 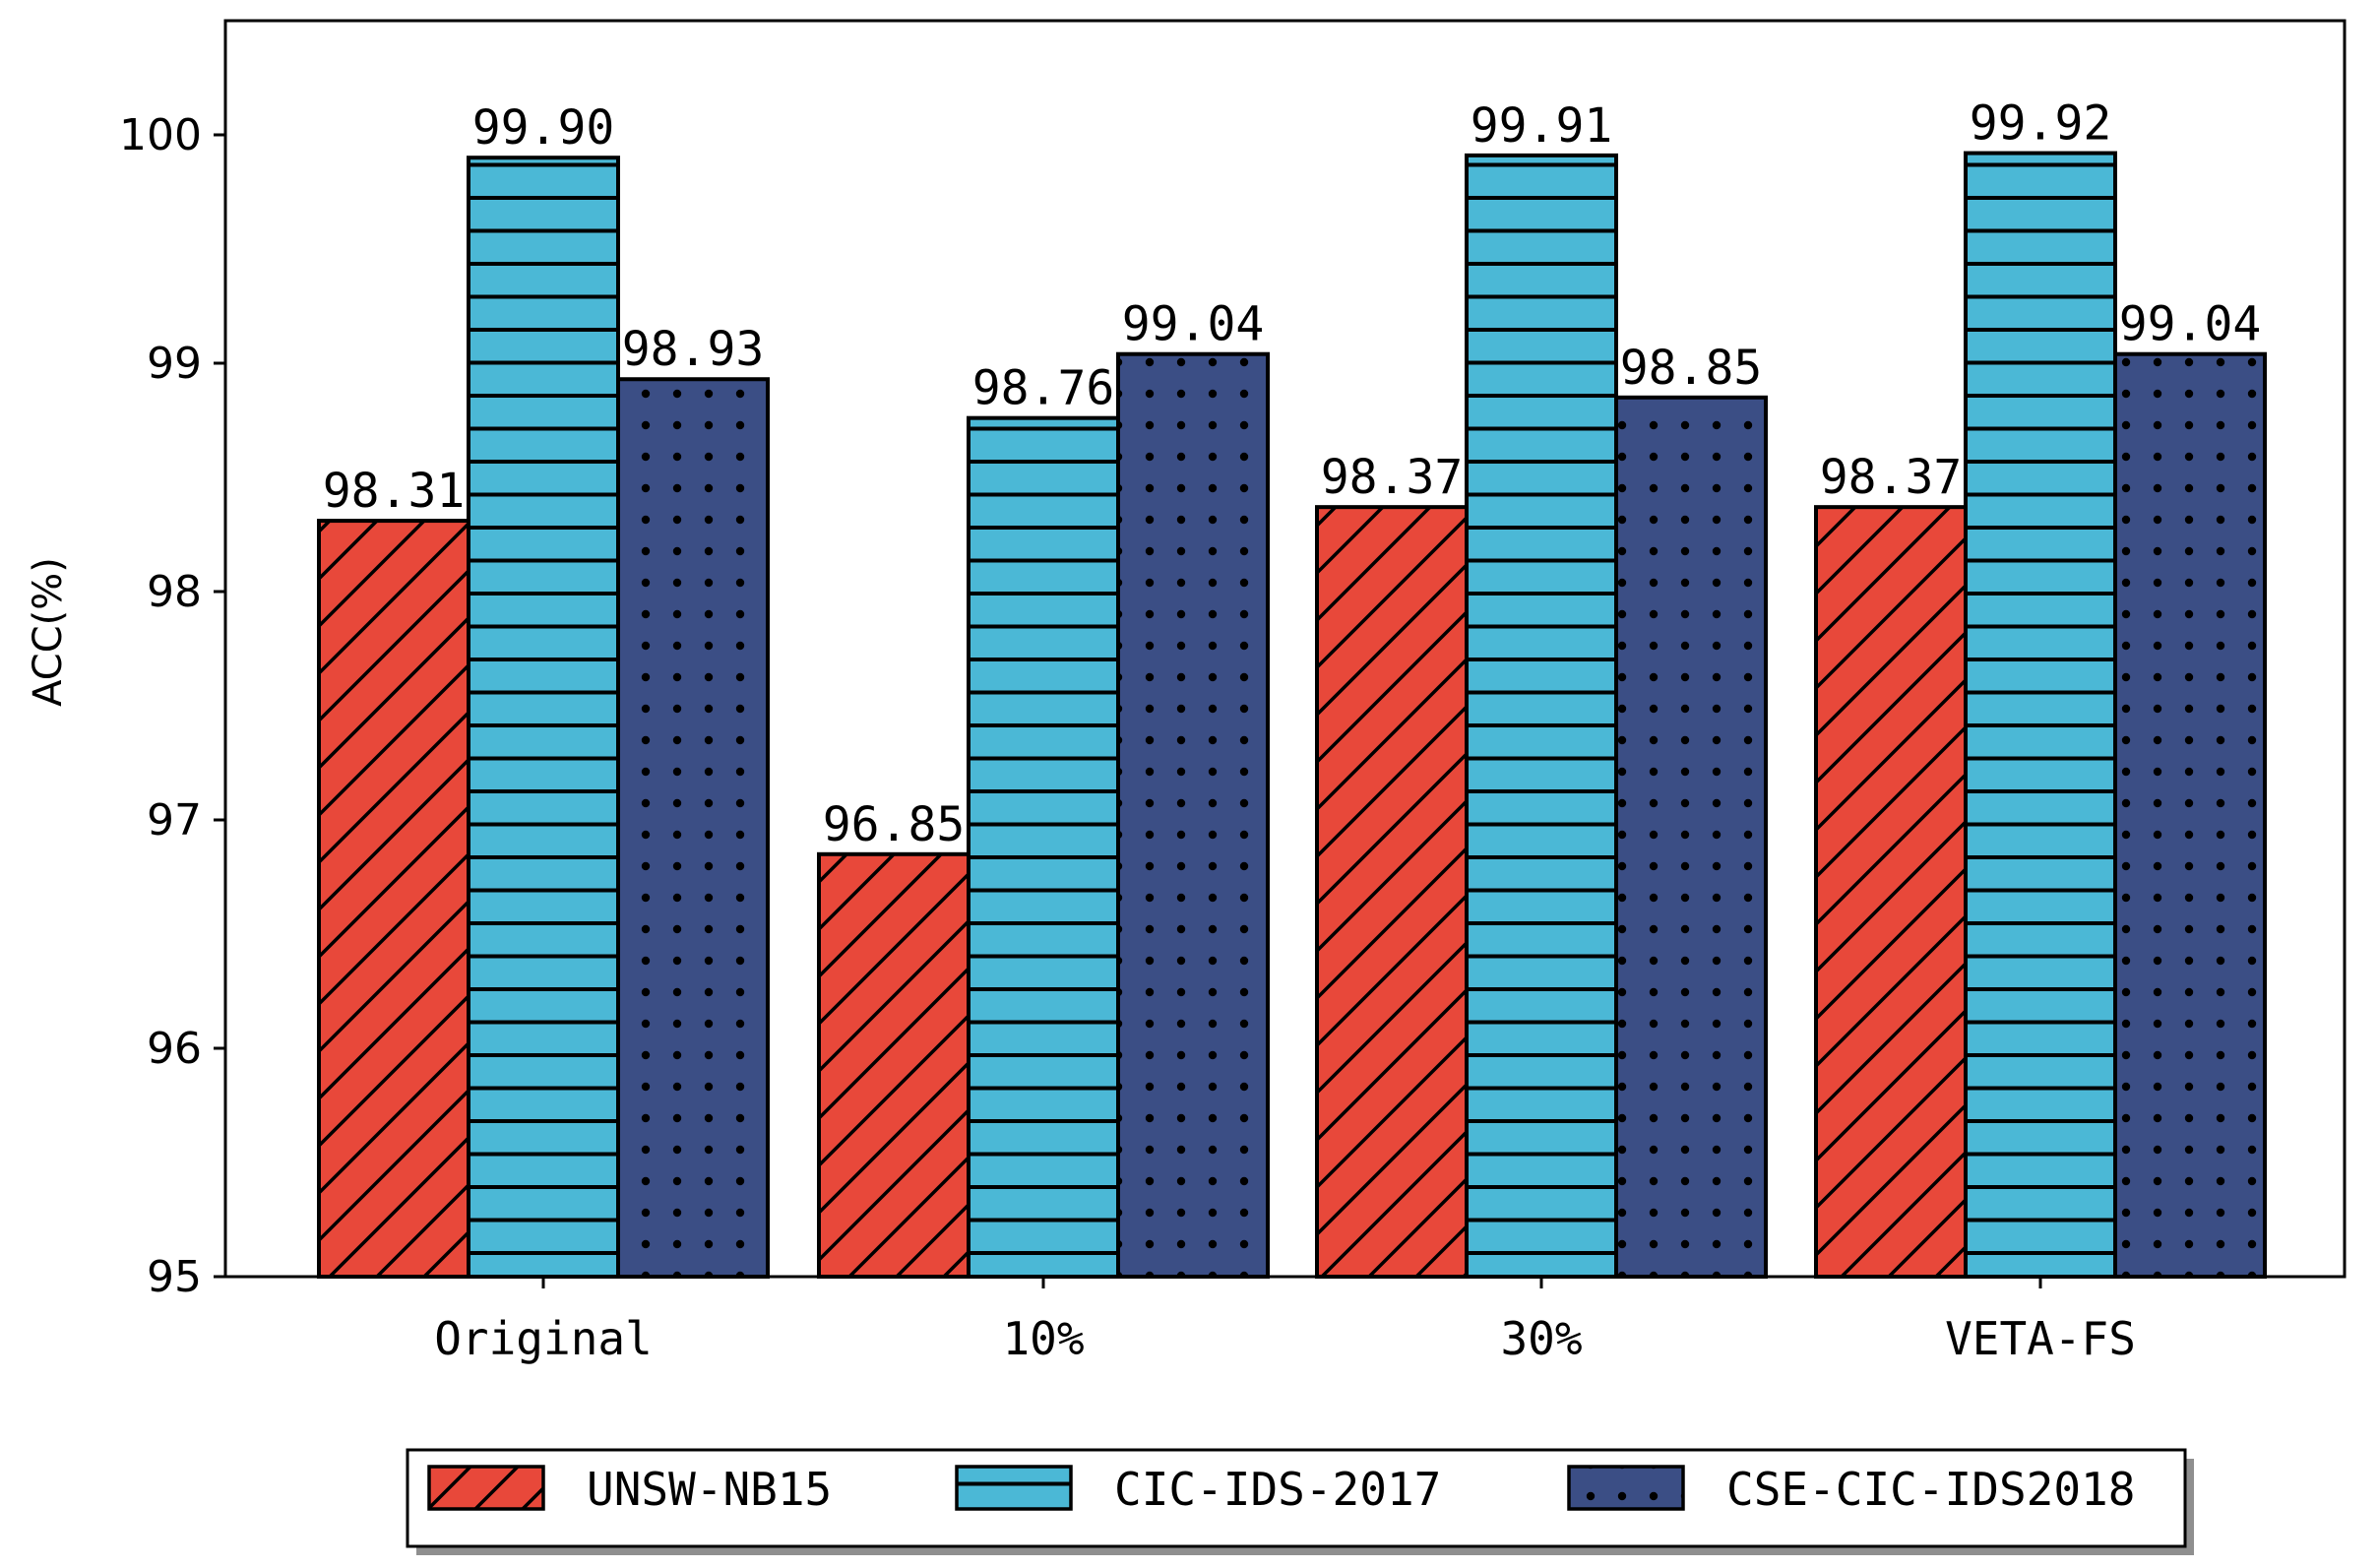 What do you see at coordinates (1043, 388) in the screenshot?
I see `value-label: 98.76` at bounding box center [1043, 388].